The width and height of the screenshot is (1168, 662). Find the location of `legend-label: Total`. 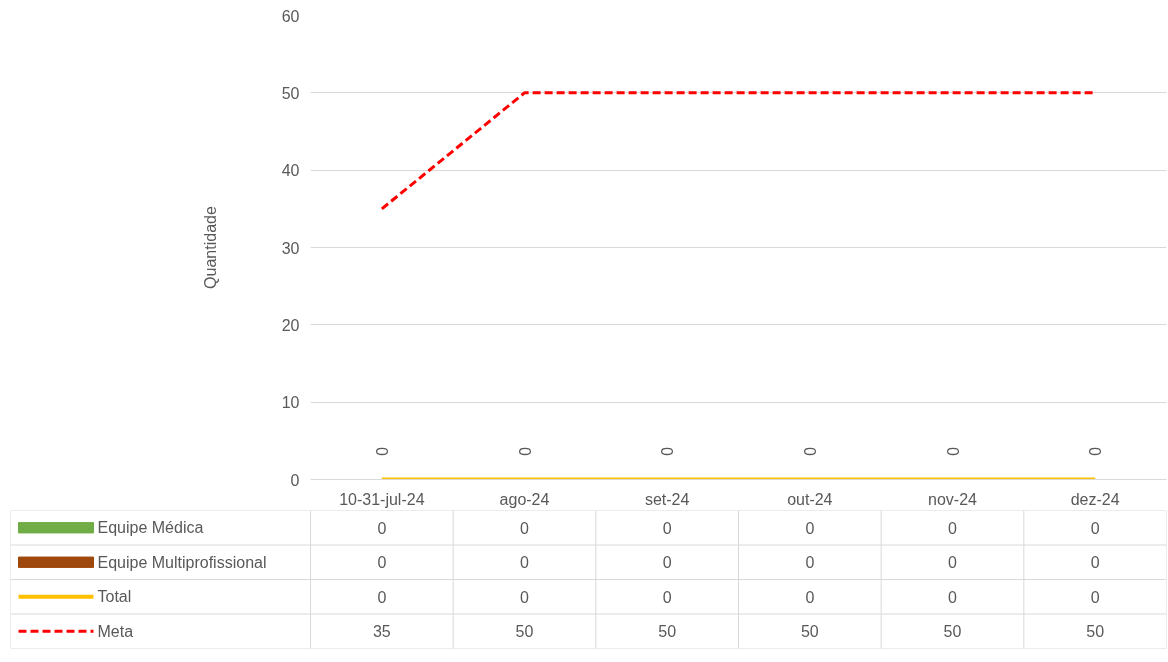

legend-label: Total is located at coordinates (114, 597).